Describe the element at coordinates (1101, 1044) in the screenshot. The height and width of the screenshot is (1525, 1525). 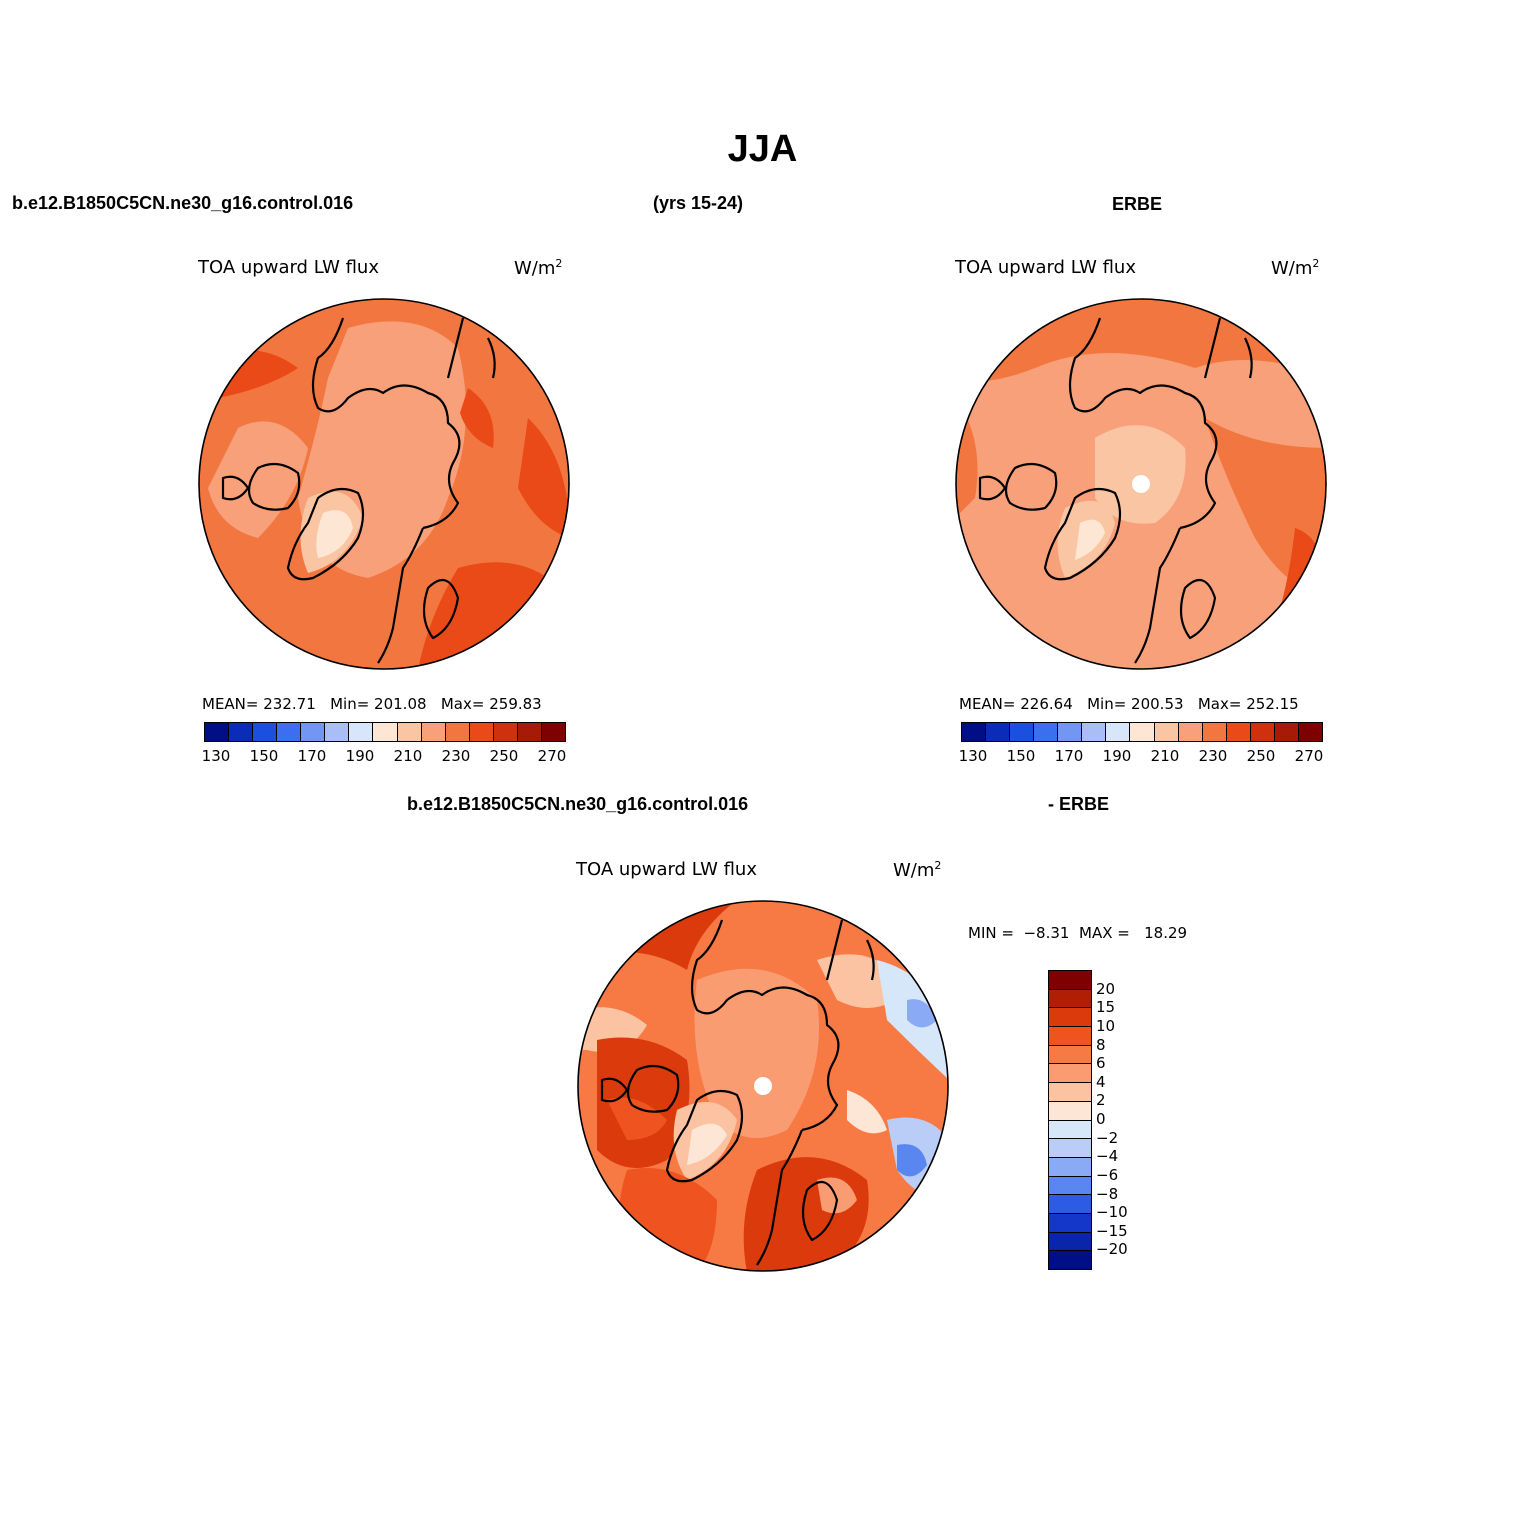
I see `colorbar-tick-label: 8` at that location.